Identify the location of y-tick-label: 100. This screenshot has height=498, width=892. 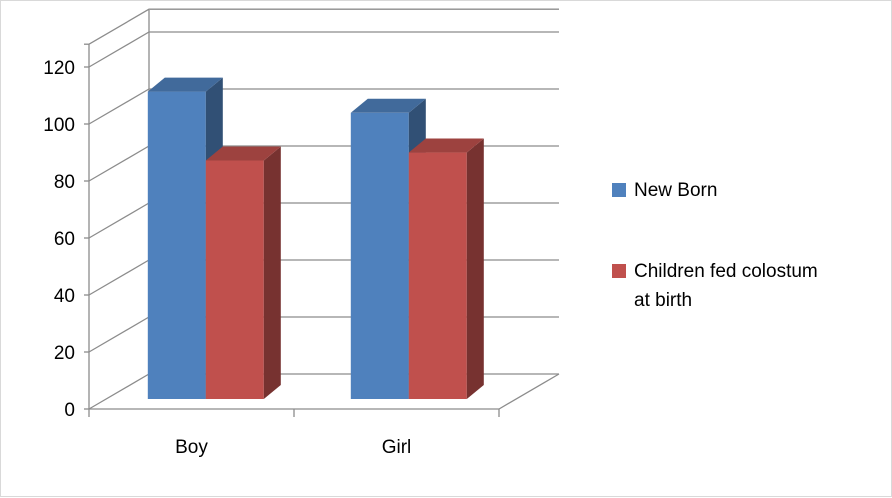
(59, 125).